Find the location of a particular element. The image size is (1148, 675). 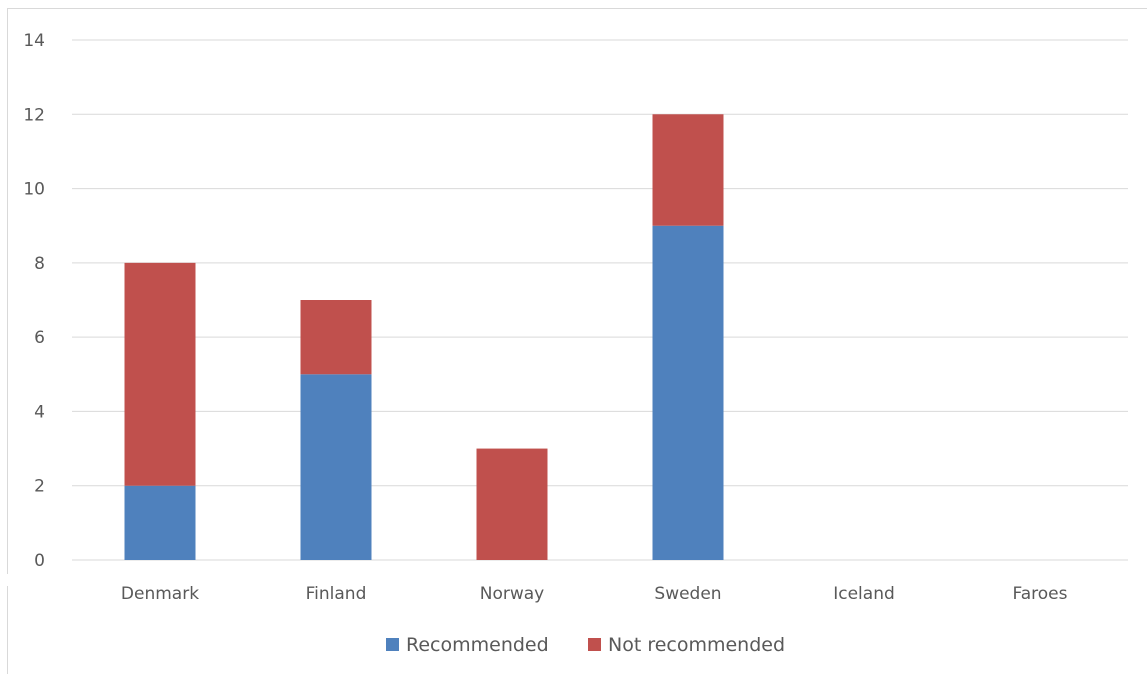

legend-swatch-recommended is located at coordinates (392, 644).